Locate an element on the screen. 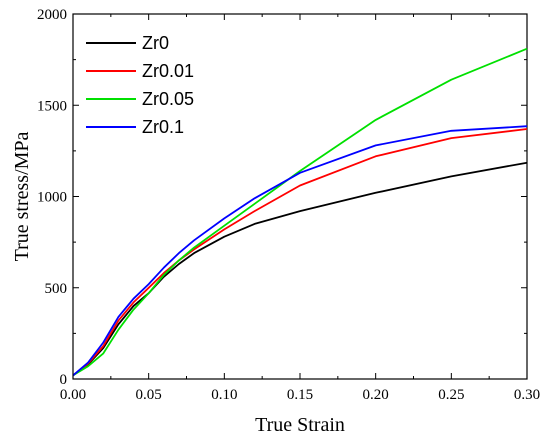 This screenshot has height=441, width=550. x-tick-label: 0.20 is located at coordinates (376, 395).